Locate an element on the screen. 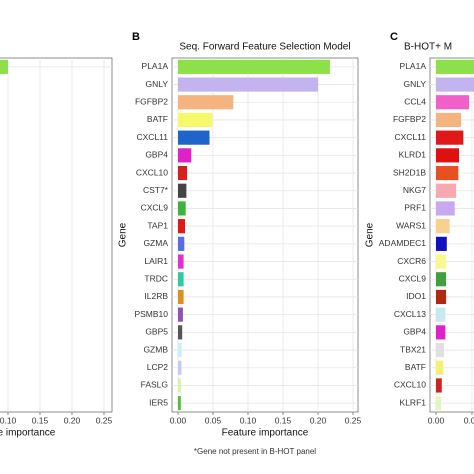  y-tick-label: TBX21 is located at coordinates (413, 349).